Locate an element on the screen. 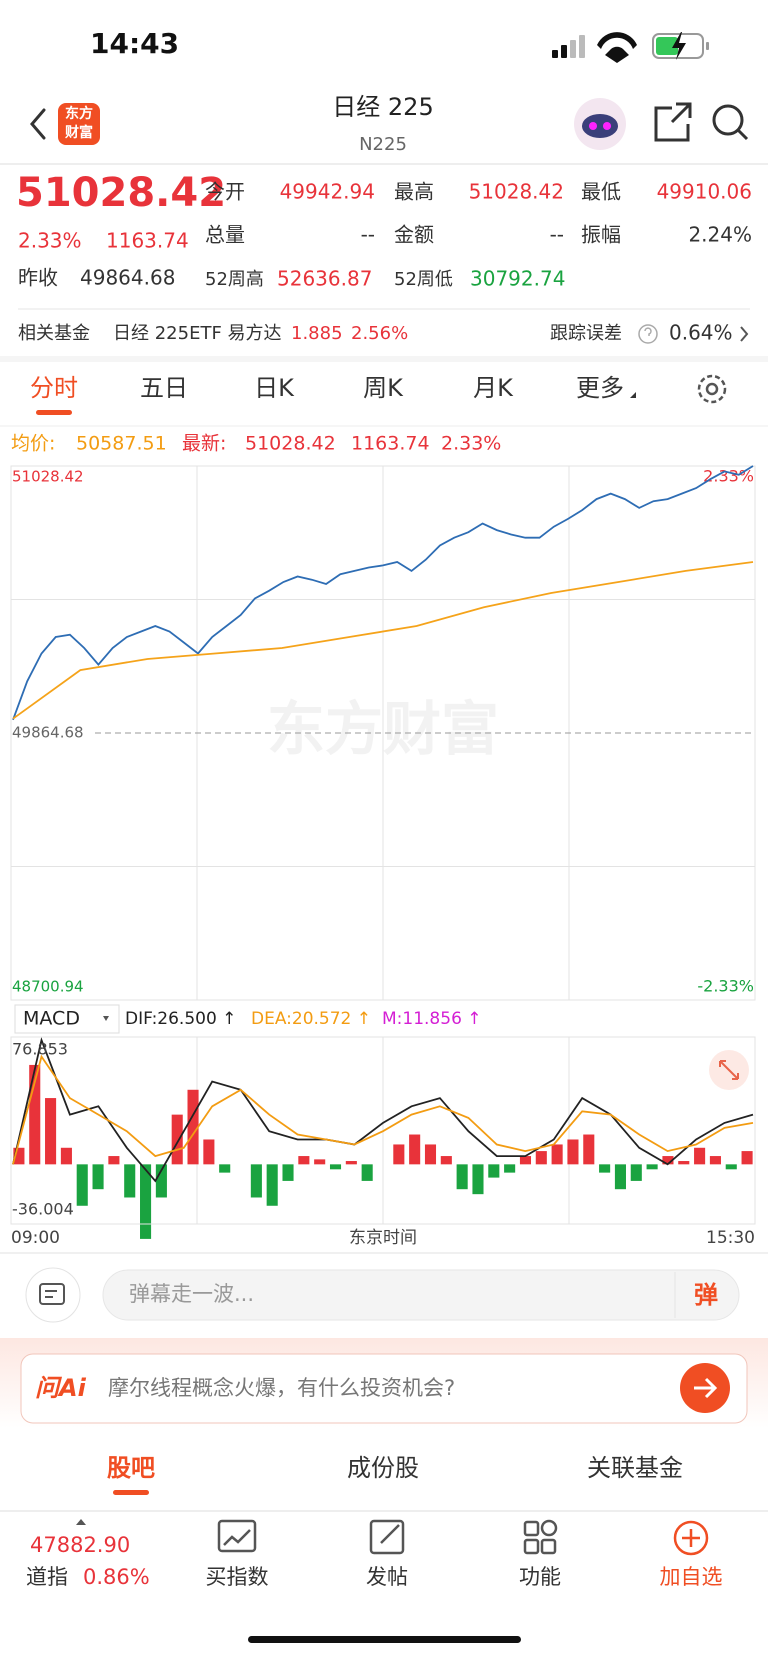  sub-tab-indicator is located at coordinates (131, 1492).